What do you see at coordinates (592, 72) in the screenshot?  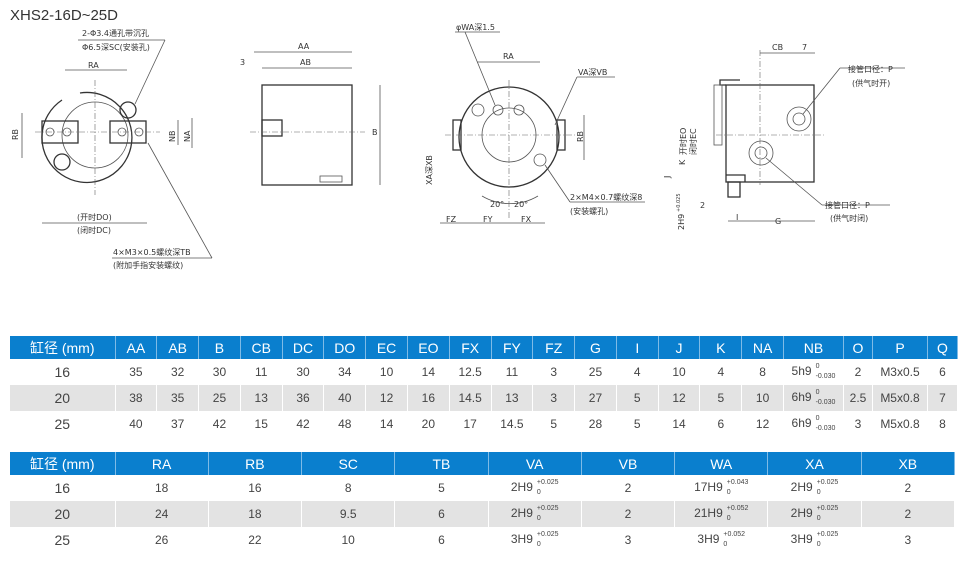 I see `bottom-note-va: VA深VB` at bounding box center [592, 72].